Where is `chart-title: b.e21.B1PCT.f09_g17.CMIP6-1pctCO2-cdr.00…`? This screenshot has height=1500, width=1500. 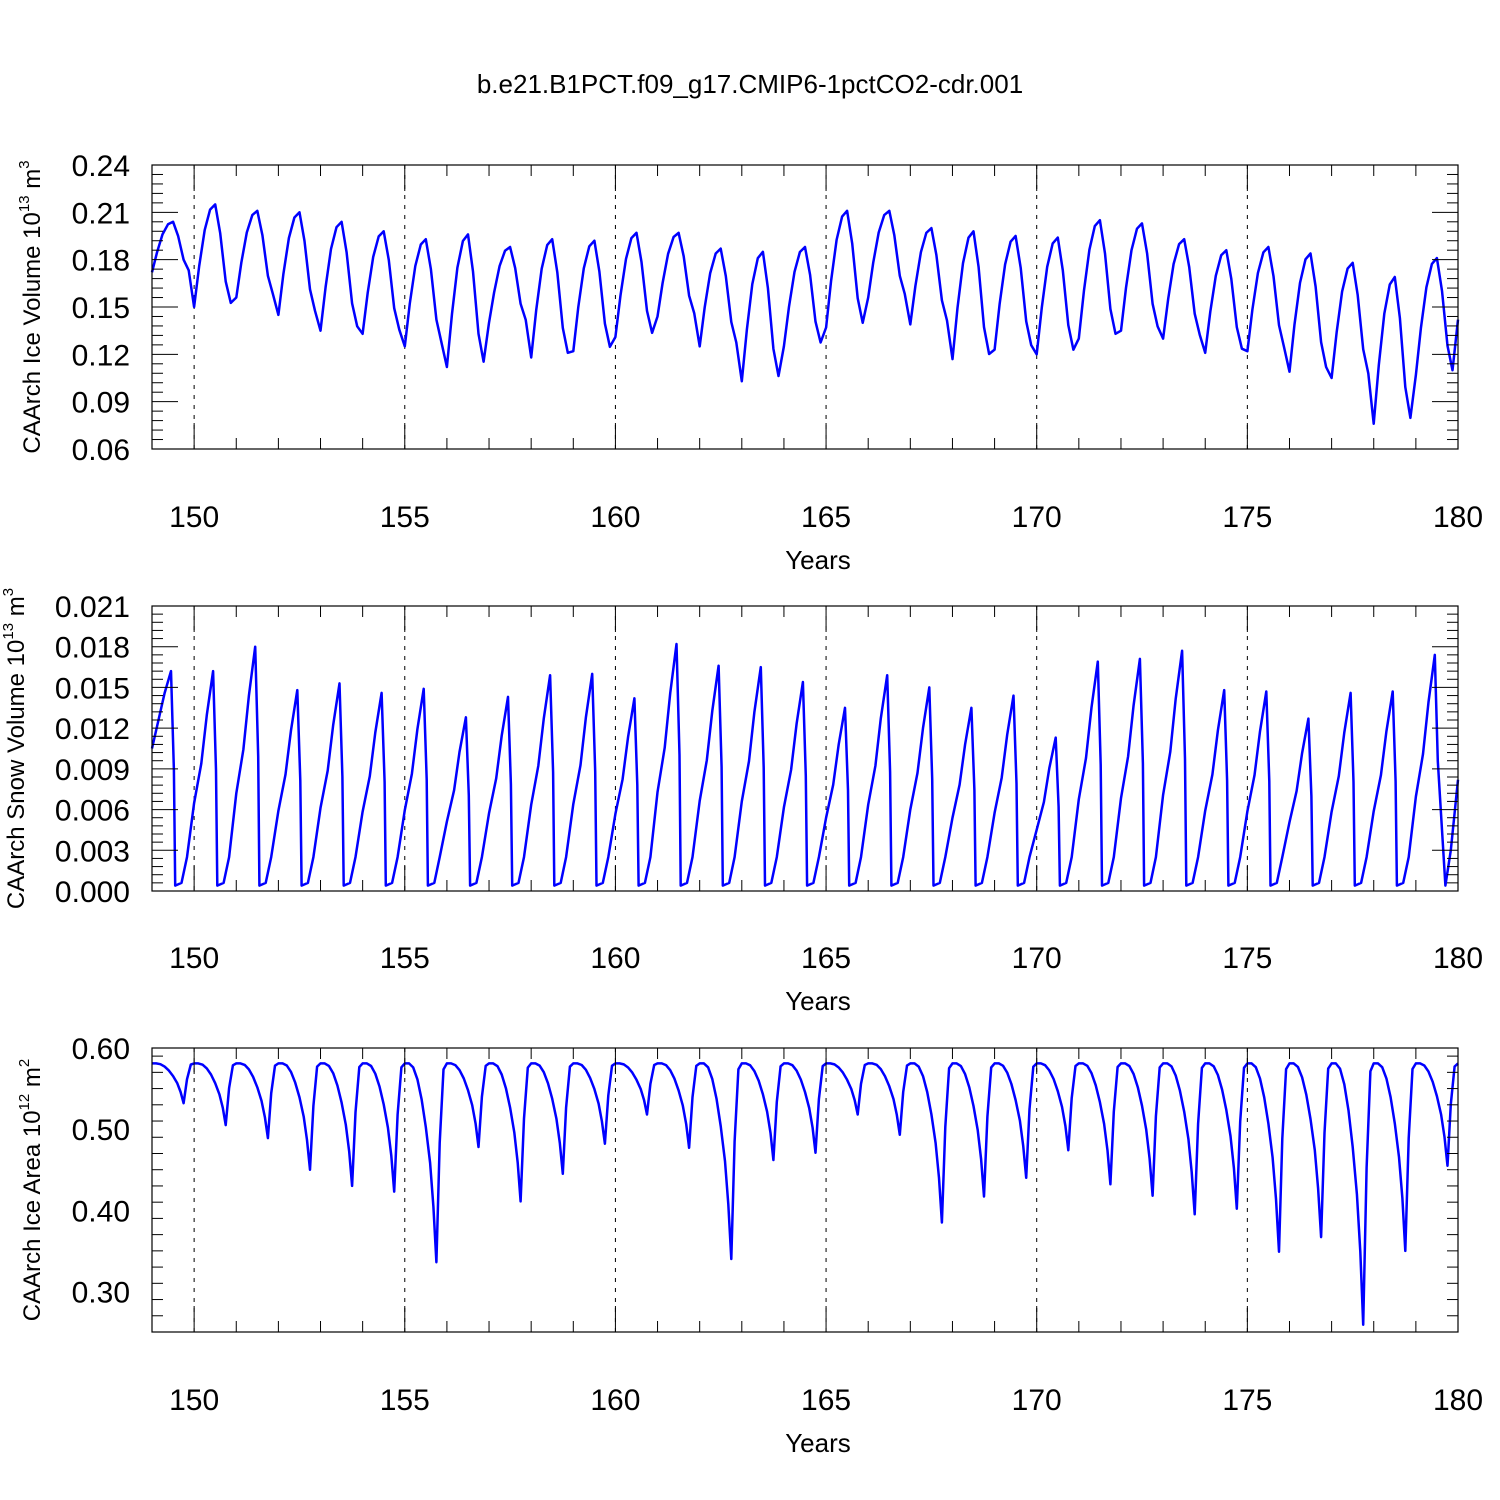
chart-title: b.e21.B1PCT.f09_g17.CMIP6-1pctCO2-cdr.00… is located at coordinates (750, 84).